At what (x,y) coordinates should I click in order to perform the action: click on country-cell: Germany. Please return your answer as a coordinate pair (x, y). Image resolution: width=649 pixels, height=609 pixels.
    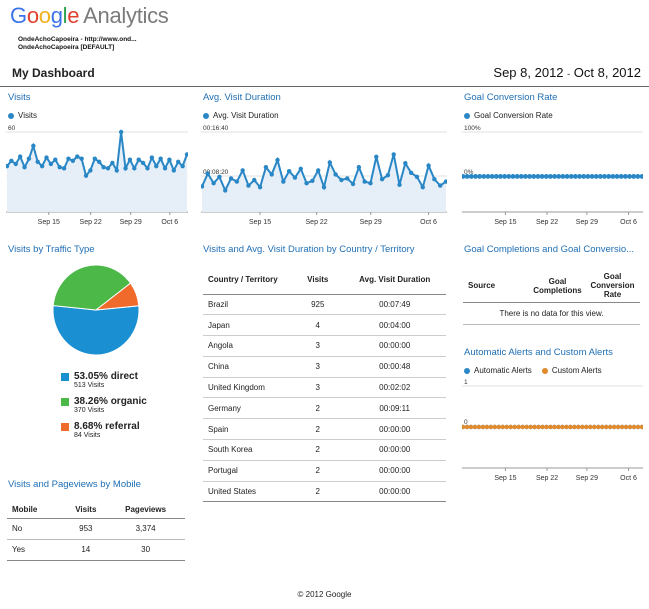
    Looking at the image, I should click on (224, 408).